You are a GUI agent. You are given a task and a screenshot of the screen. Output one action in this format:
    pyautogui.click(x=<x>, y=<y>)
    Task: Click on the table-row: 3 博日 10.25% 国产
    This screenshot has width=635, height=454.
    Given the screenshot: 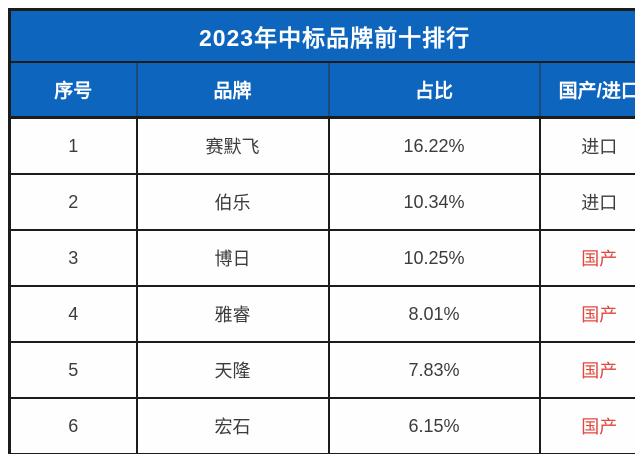 What is the action you would take?
    pyautogui.click(x=321, y=258)
    